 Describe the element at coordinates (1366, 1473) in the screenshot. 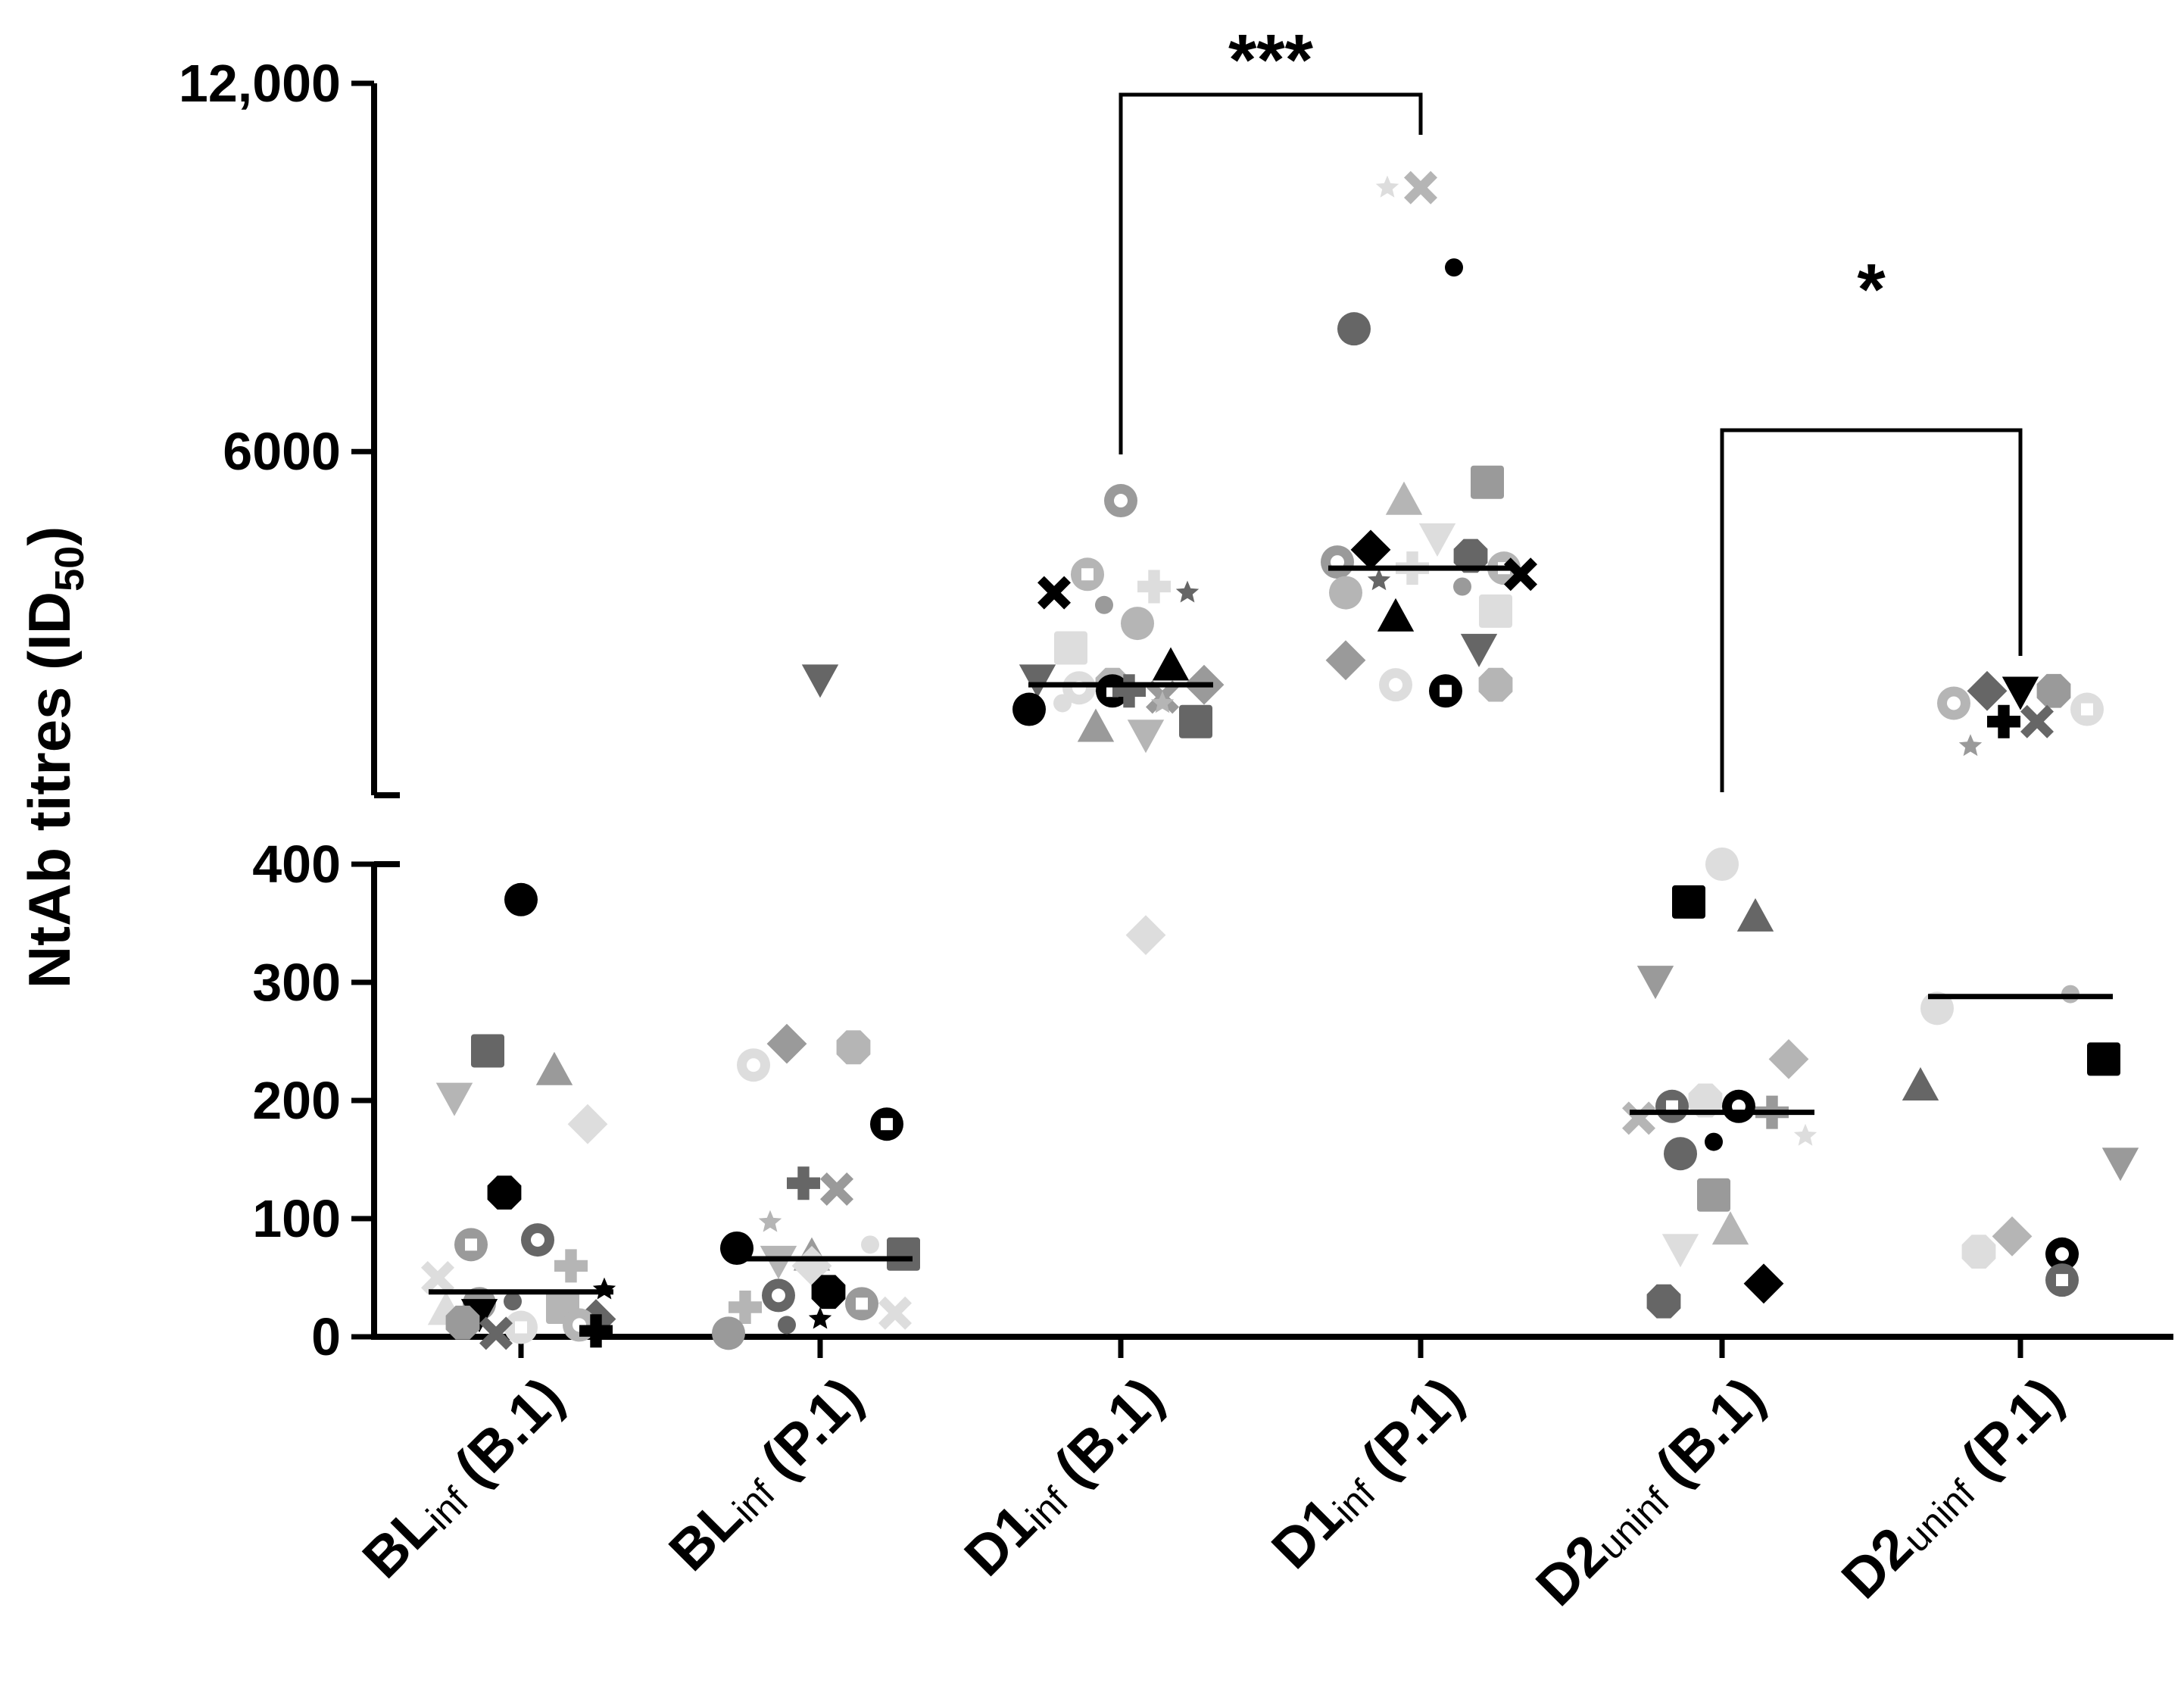

I see `x-category-label: D1inf (P.1)` at that location.